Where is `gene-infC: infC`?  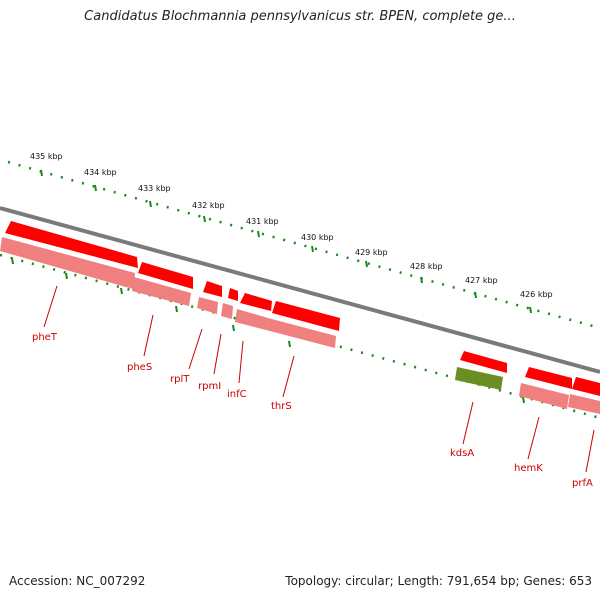 gene-infC: infC is located at coordinates (249, 346).